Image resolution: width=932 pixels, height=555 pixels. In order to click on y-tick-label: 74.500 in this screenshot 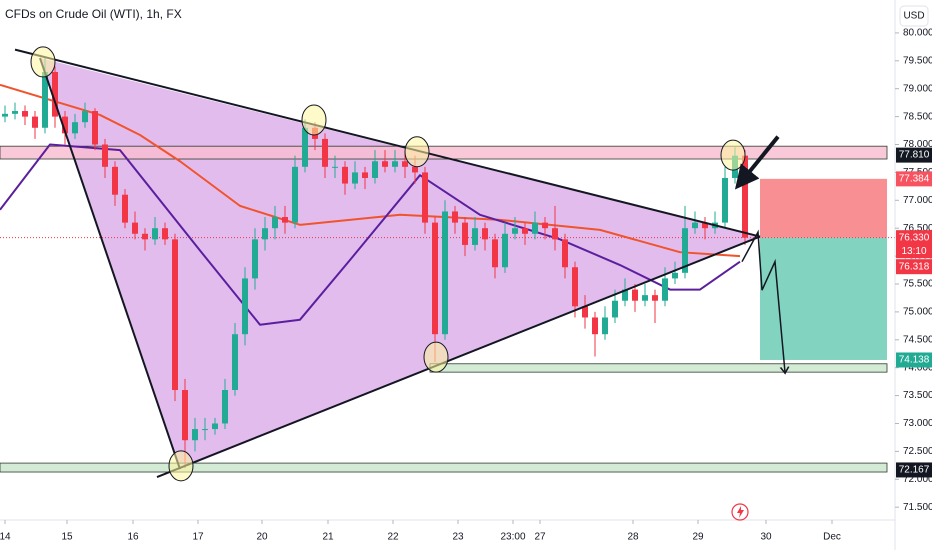, I will do `click(917, 339)`.